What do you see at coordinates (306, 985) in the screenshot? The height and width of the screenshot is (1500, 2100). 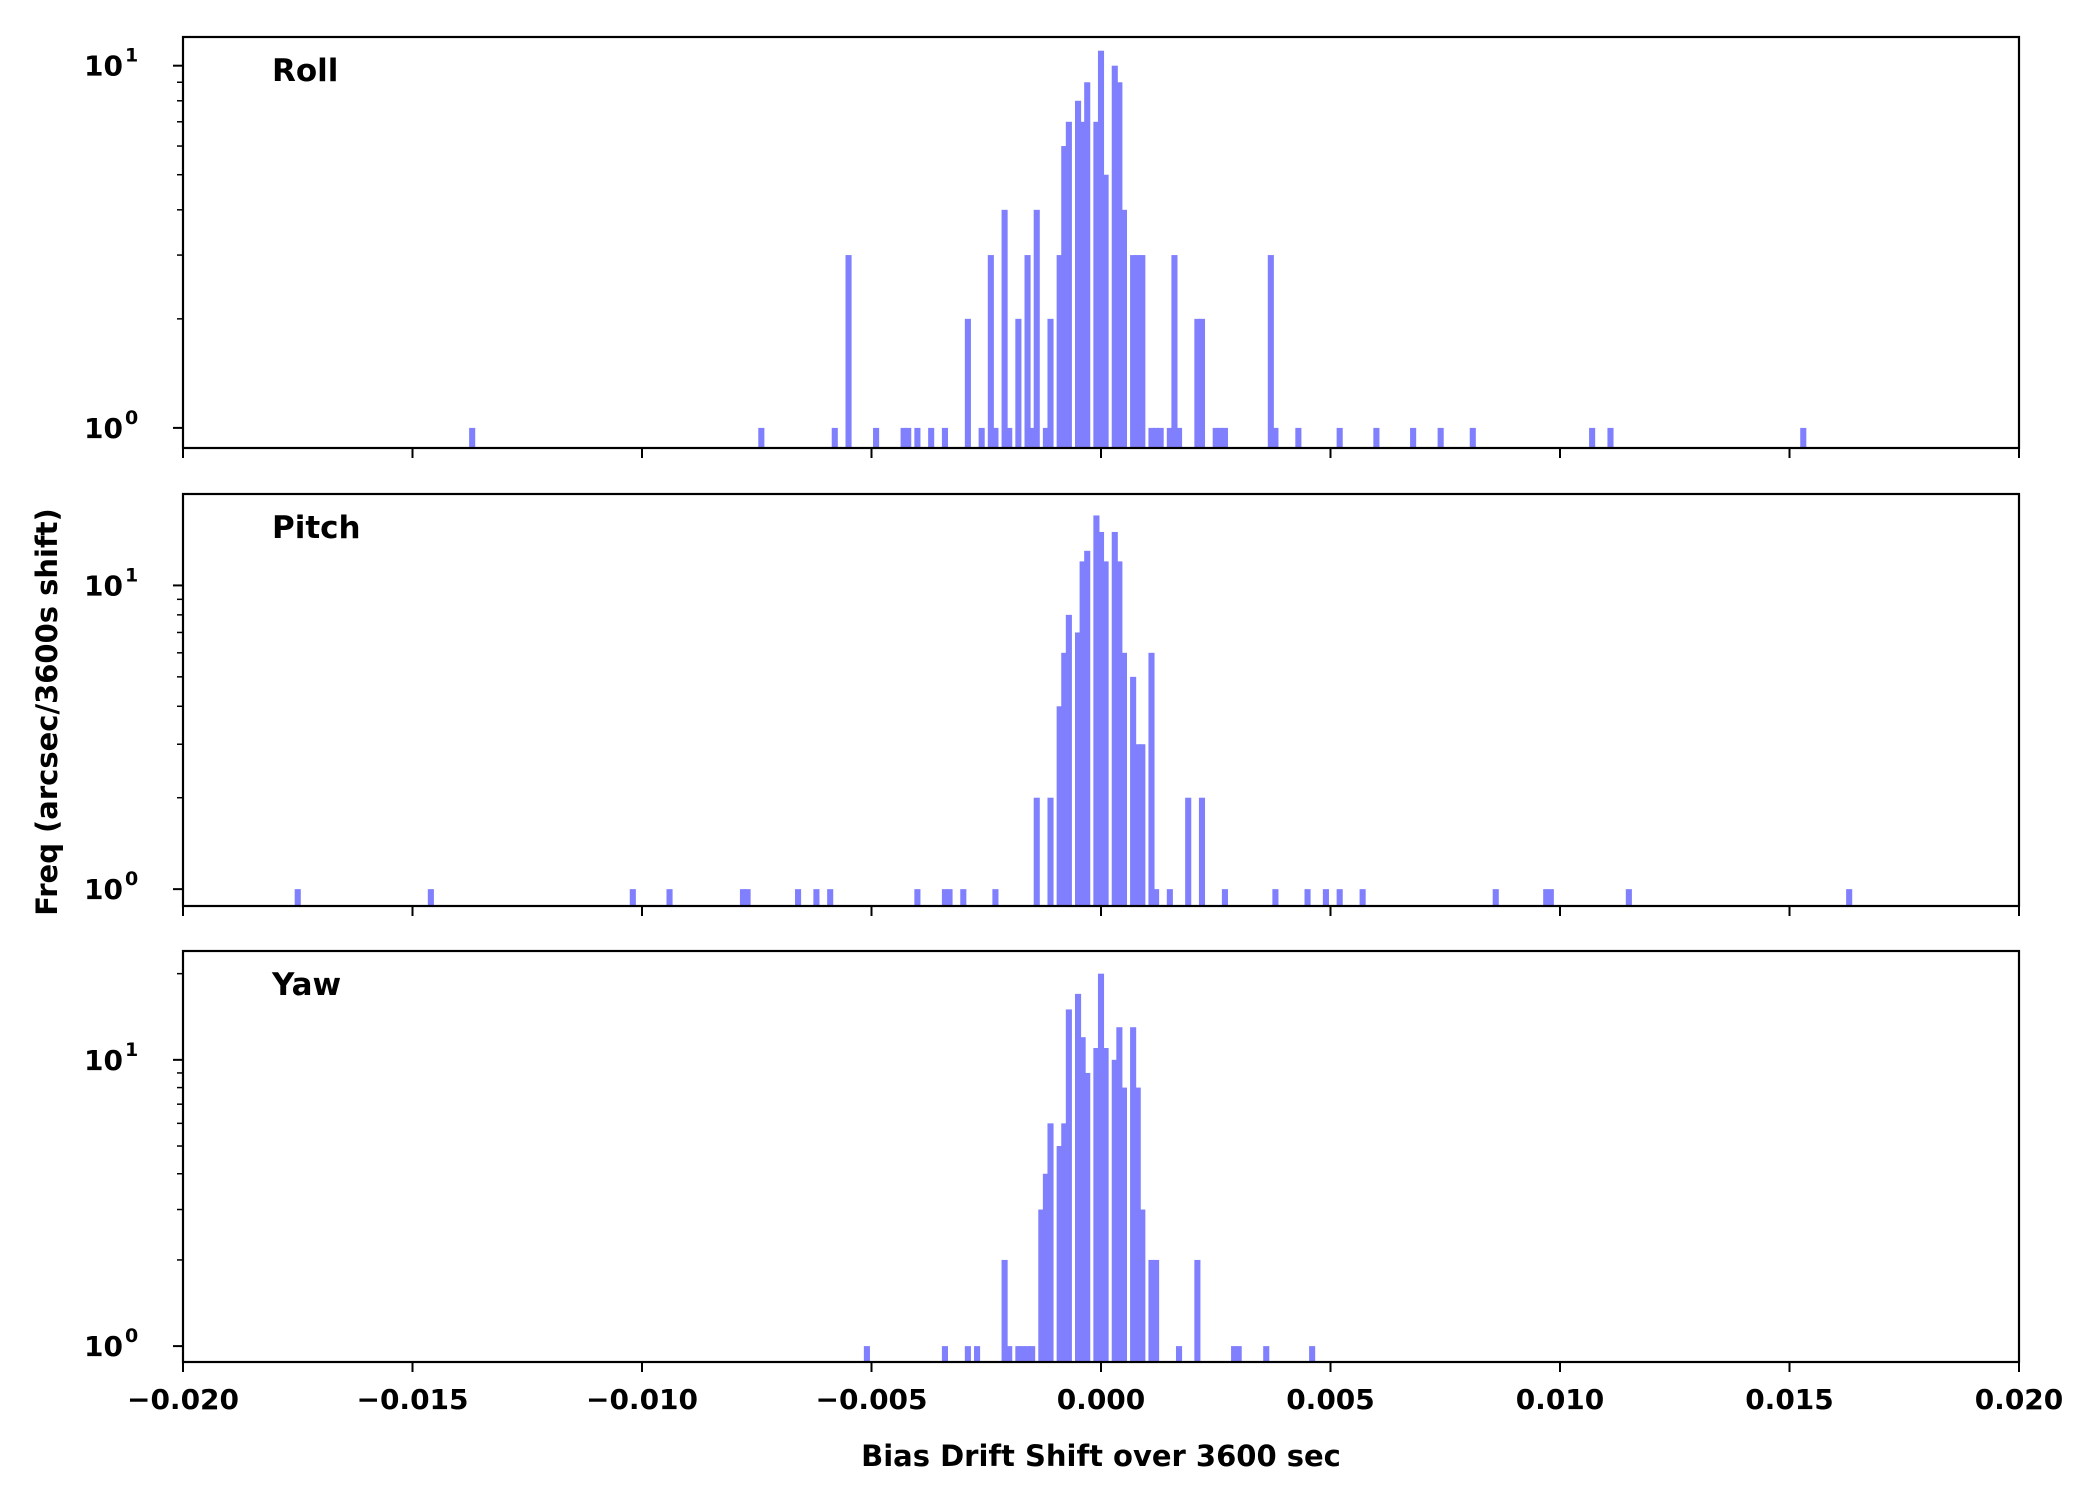 I see `panel-title-yaw: Yaw` at bounding box center [306, 985].